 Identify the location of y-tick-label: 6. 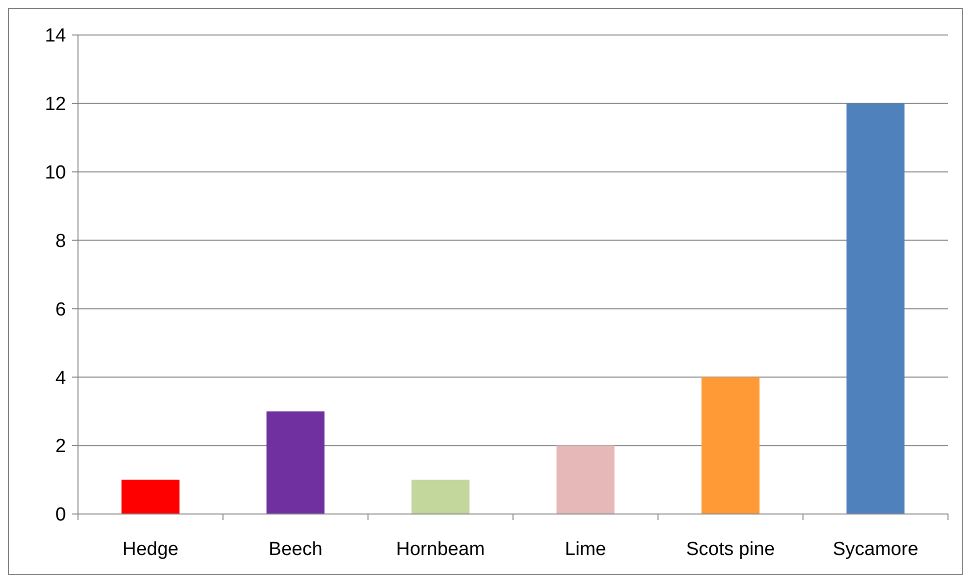
(60, 309).